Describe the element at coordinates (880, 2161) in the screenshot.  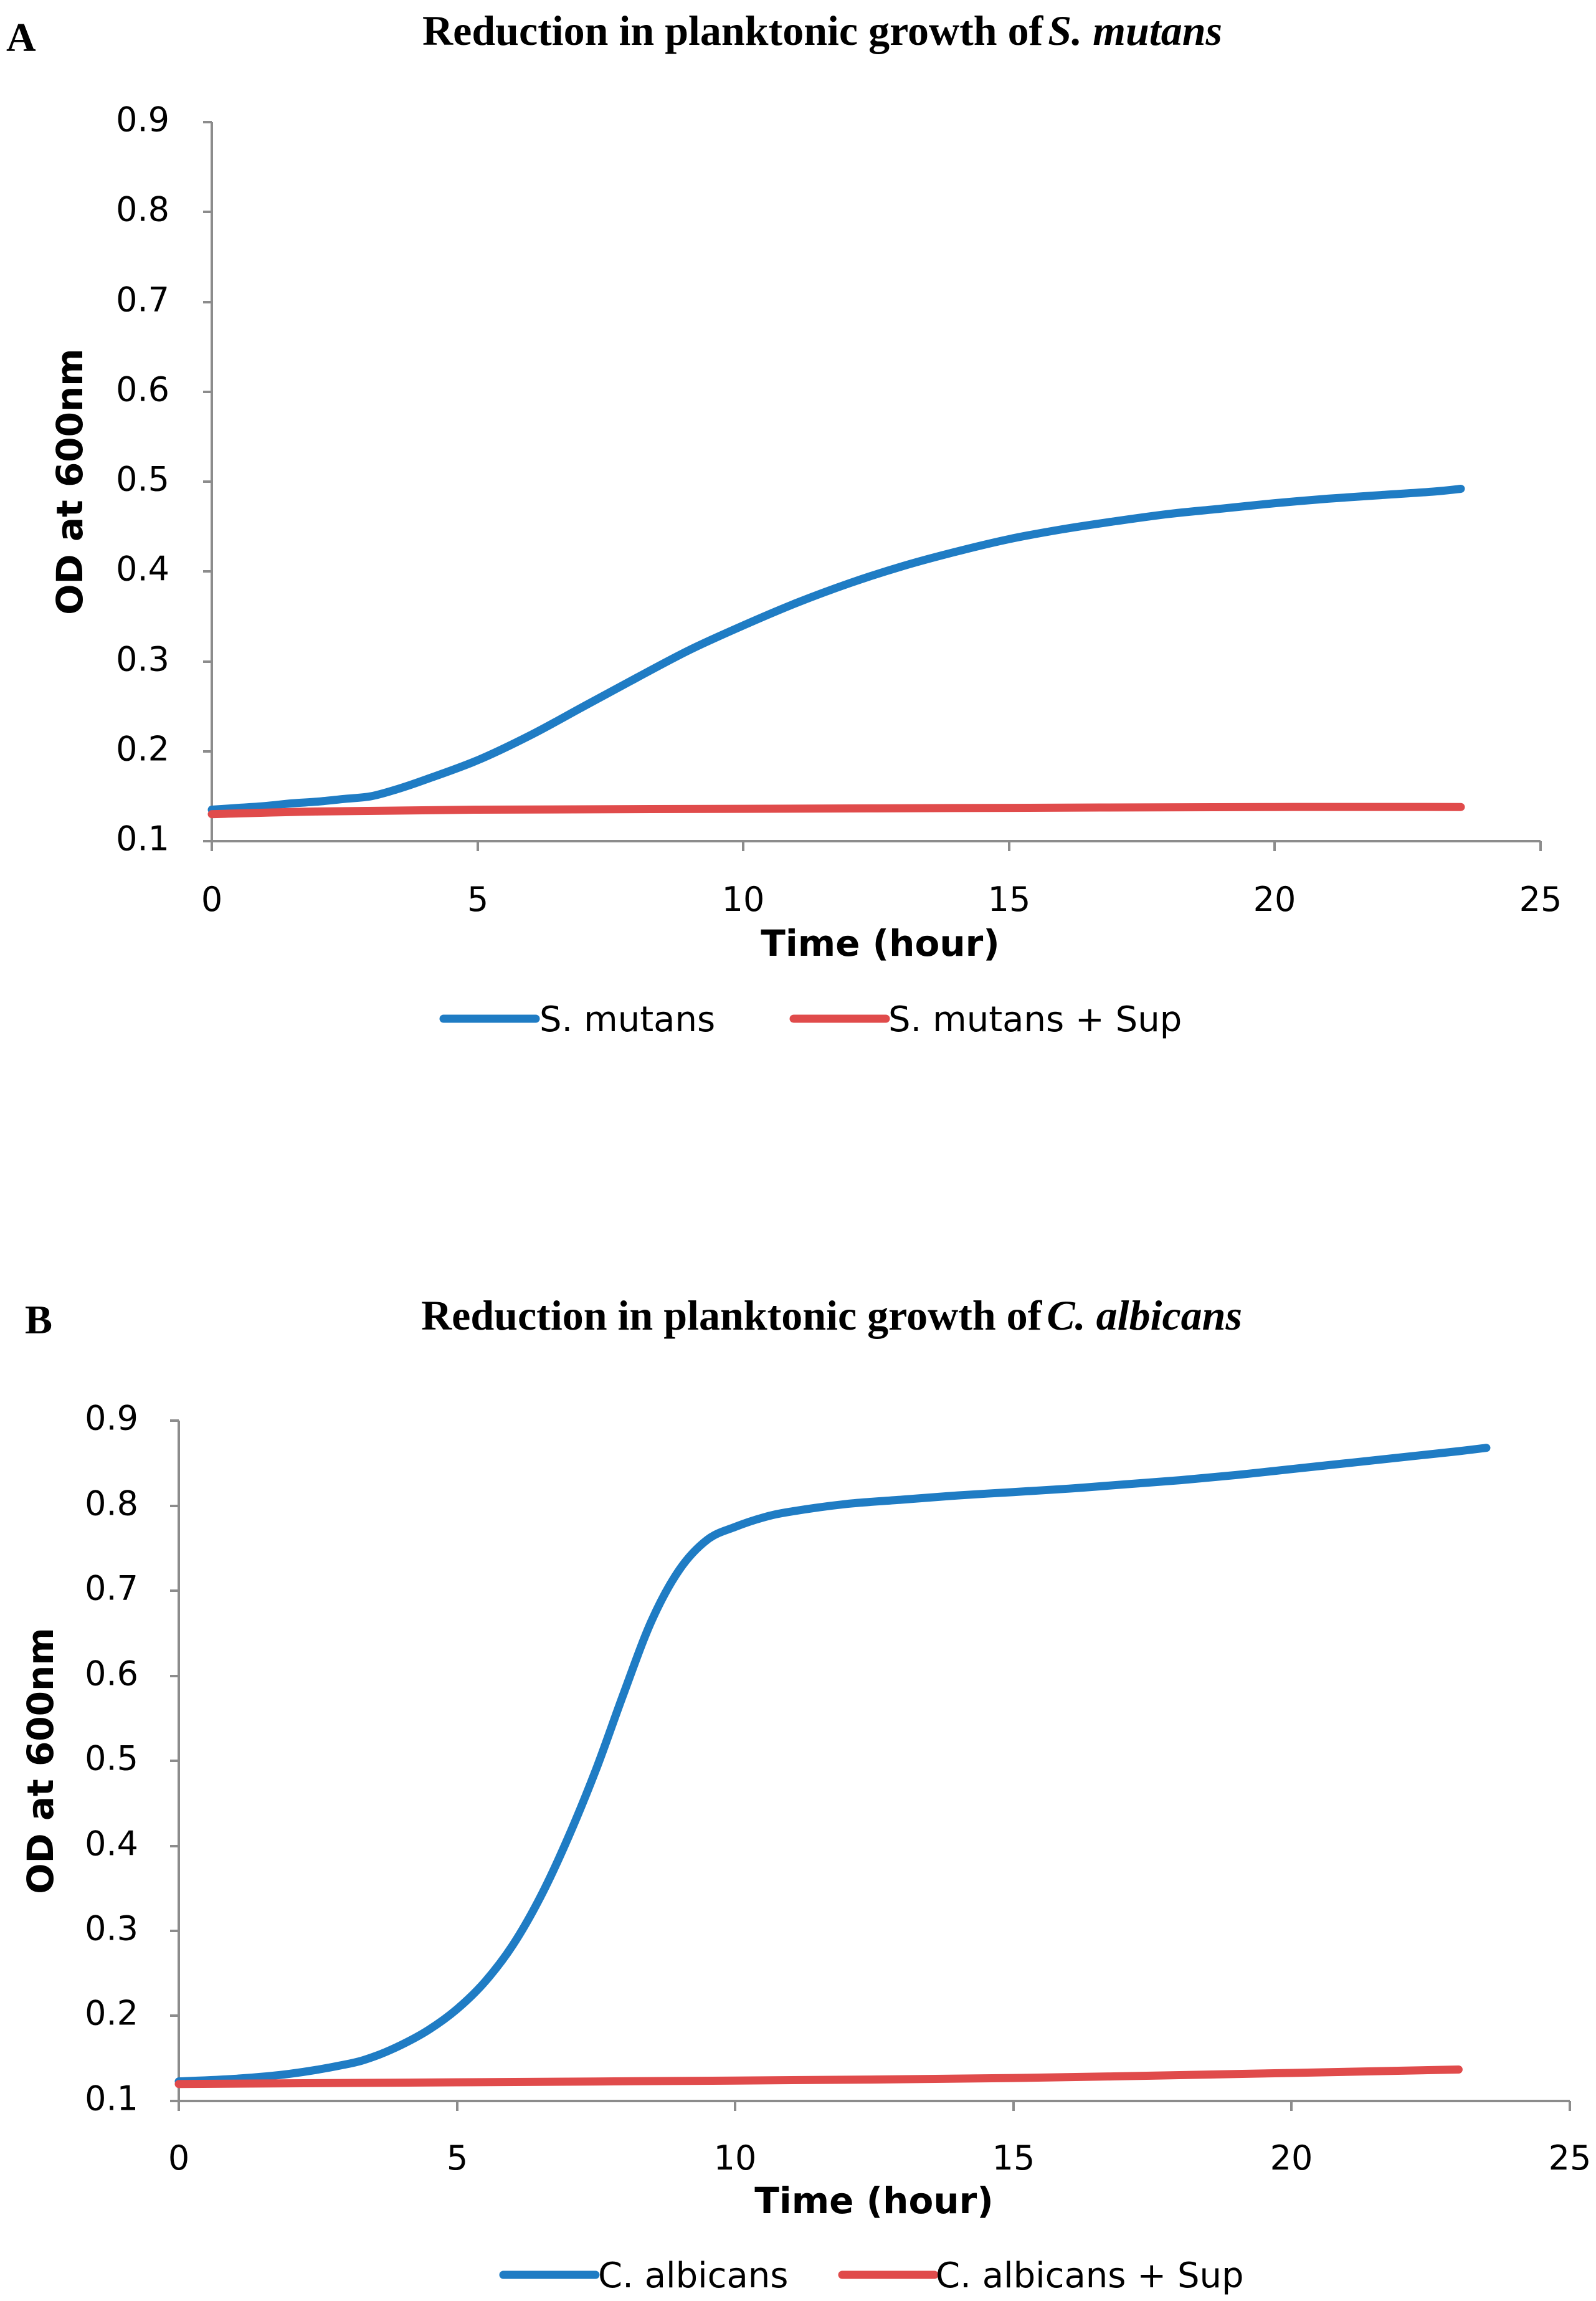
I see `x-axis-b: 0 5 10 15 20 25 Time (hour)` at that location.